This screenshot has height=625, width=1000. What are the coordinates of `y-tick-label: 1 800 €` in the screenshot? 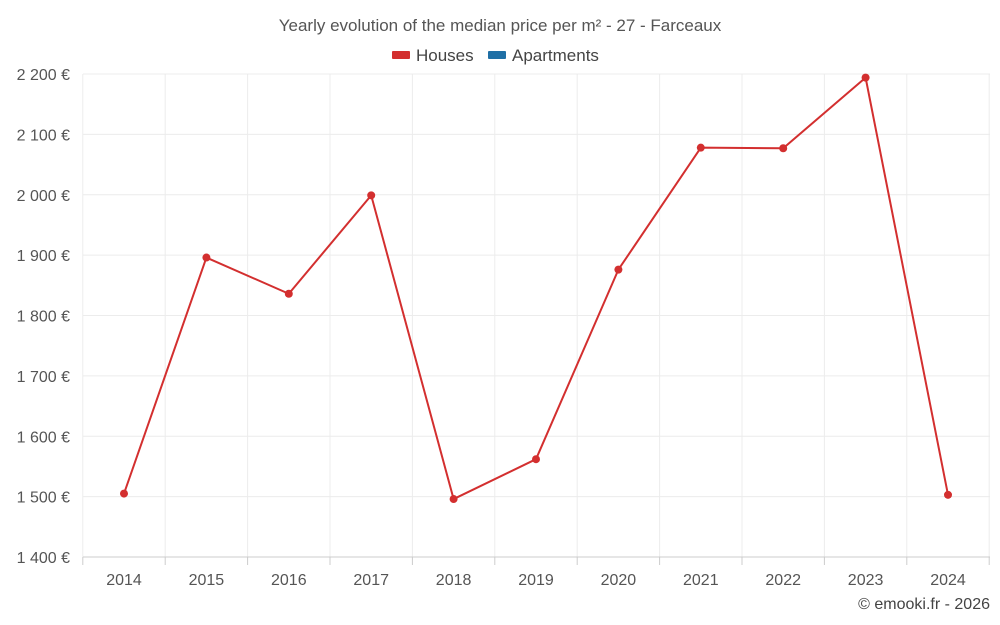 It's located at (43, 317).